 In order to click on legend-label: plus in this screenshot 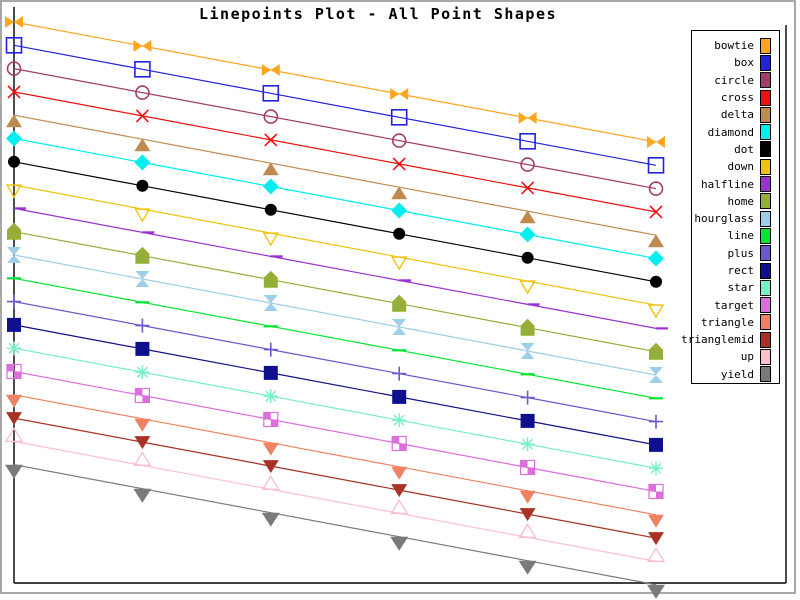, I will do `click(741, 253)`.